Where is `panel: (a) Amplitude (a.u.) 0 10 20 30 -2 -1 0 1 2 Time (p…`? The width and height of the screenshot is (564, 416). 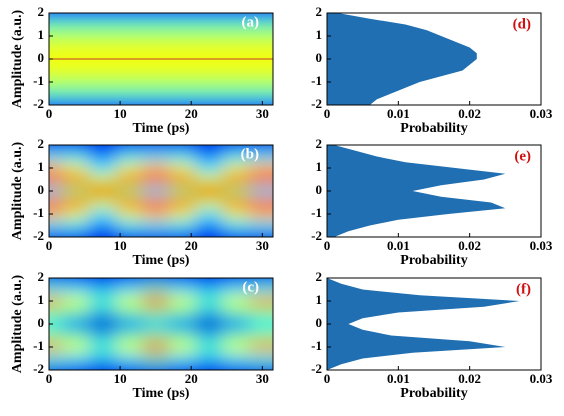
panel: (a) Amplitude (a.u.) 0 10 20 30 -2 -1 0 1 2 Time (p… is located at coordinates (142, 70).